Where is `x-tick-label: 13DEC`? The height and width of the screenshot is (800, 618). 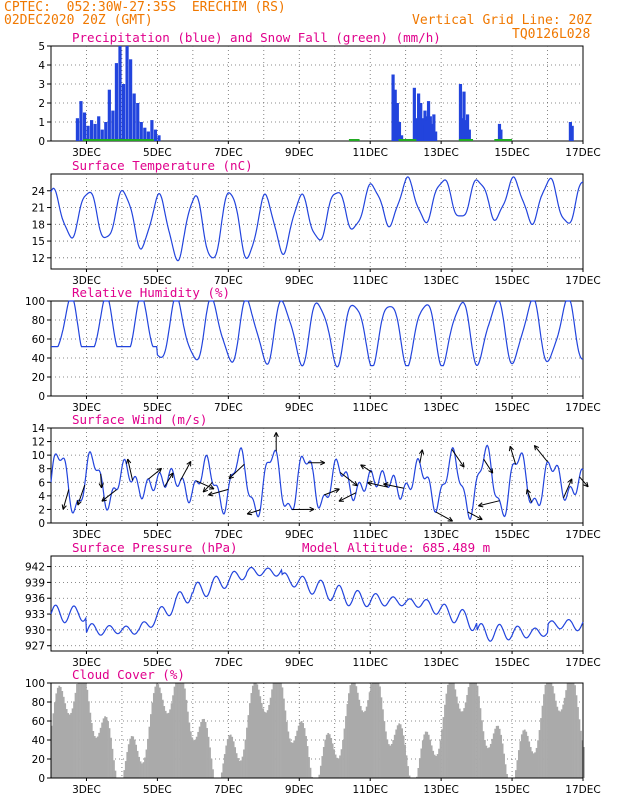
x-tick-label: 13DEC is located at coordinates (440, 153).